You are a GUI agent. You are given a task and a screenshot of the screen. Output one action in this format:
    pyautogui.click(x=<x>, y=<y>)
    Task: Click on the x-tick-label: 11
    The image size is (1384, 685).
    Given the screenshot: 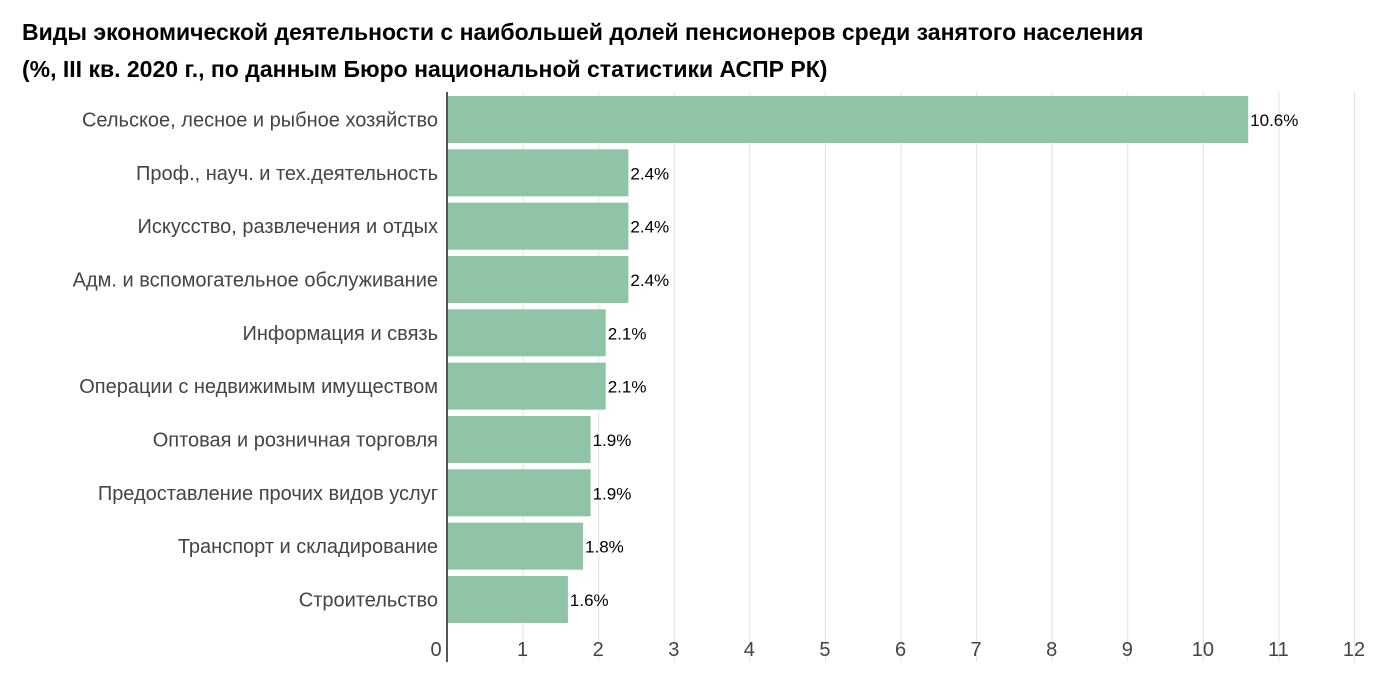 What is the action you would take?
    pyautogui.click(x=1278, y=650)
    